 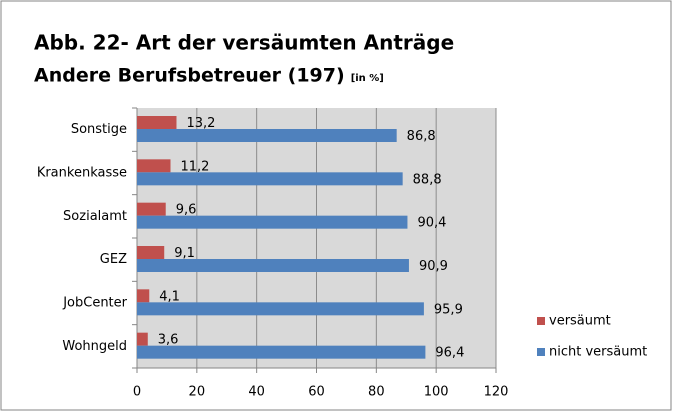 What do you see at coordinates (197, 392) in the screenshot?
I see `x-tick-label: 20` at bounding box center [197, 392].